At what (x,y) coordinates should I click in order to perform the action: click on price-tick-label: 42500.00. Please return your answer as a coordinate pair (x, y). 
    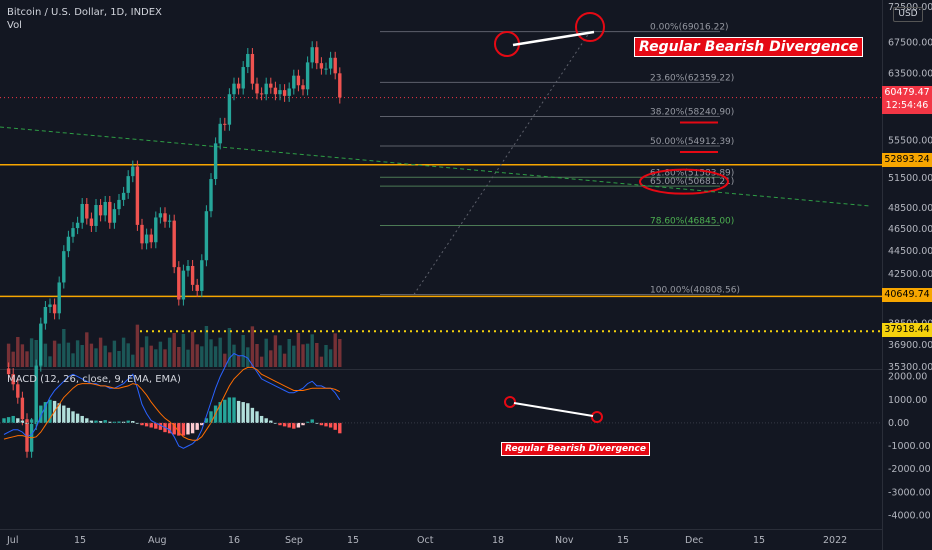
    Looking at the image, I should click on (910, 274).